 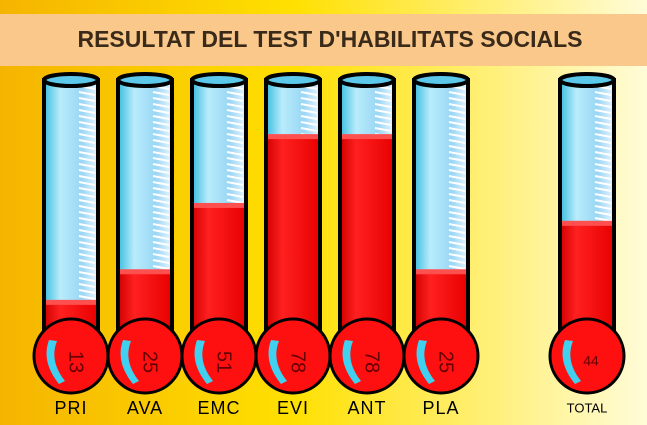 I want to click on x-tick-label: EVI, so click(x=293, y=408).